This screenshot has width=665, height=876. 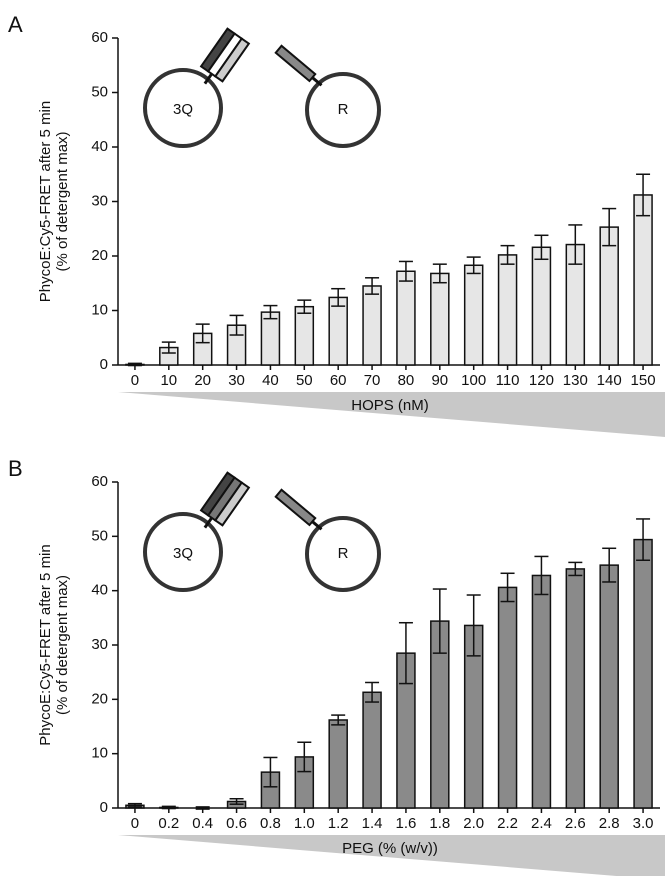 I want to click on x-tick-label: 100, so click(x=473, y=380).